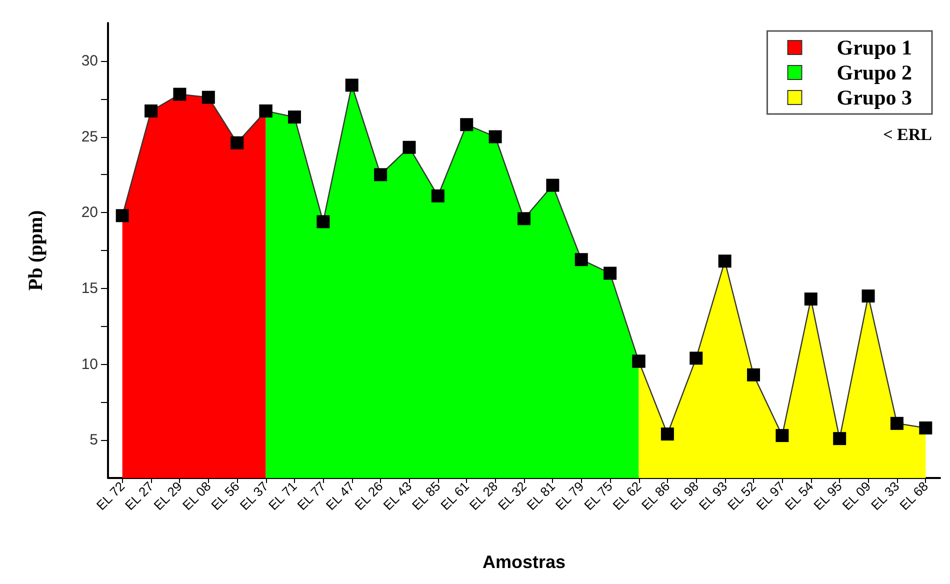 The width and height of the screenshot is (950, 584). I want to click on x-axis-title: Amostras, so click(524, 562).